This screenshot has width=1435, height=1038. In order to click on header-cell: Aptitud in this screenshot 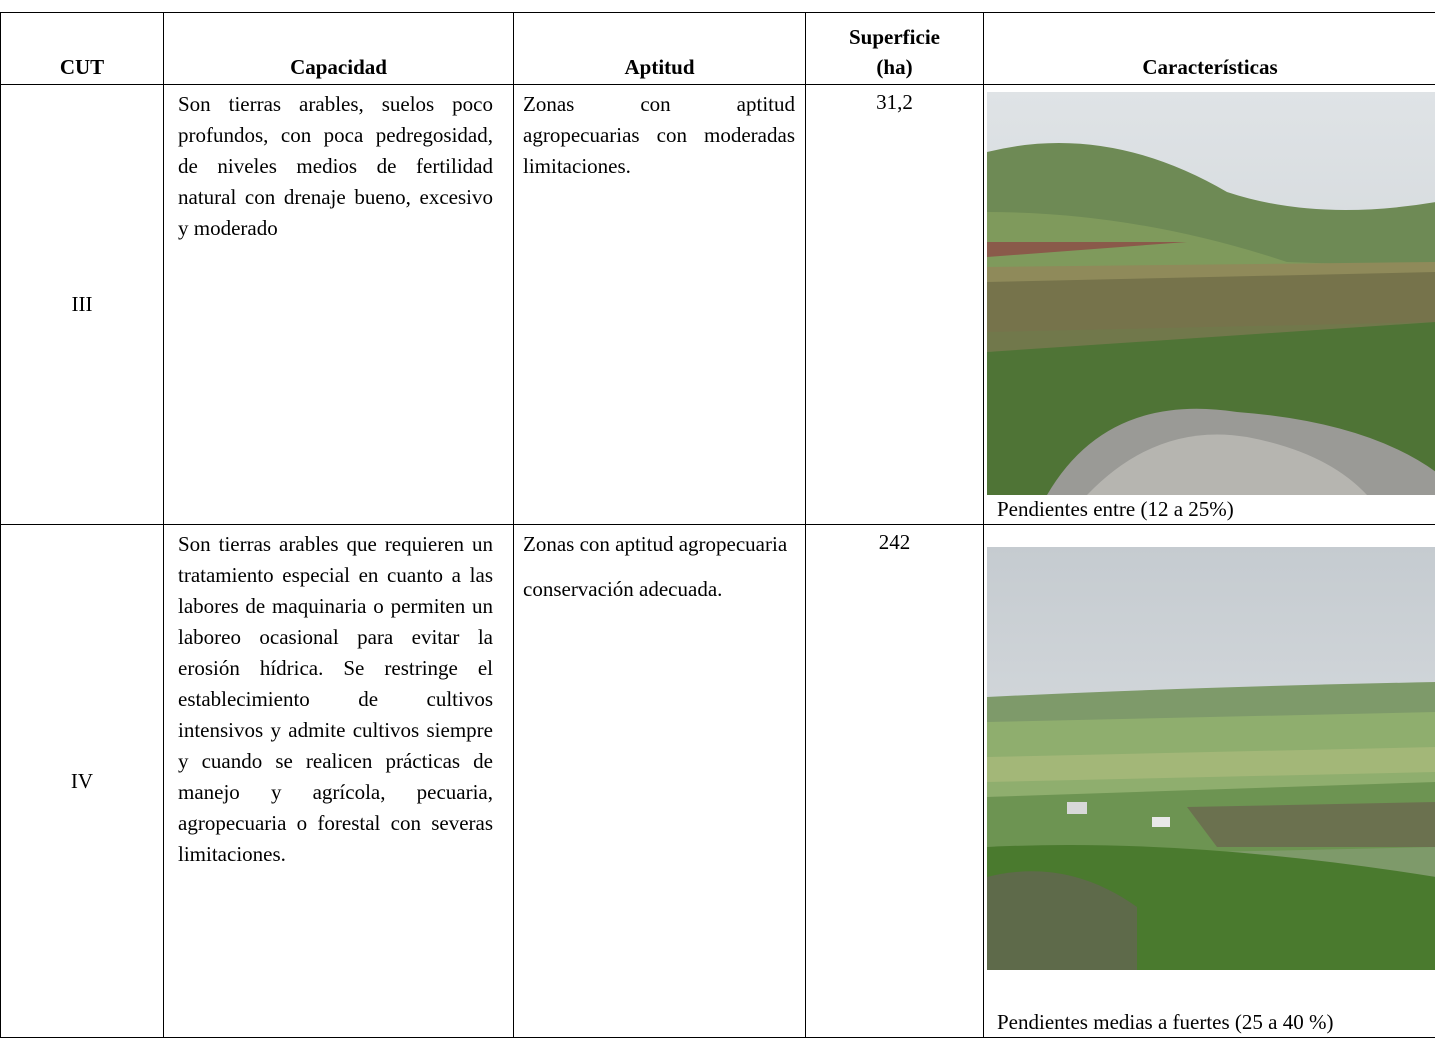, I will do `click(660, 49)`.